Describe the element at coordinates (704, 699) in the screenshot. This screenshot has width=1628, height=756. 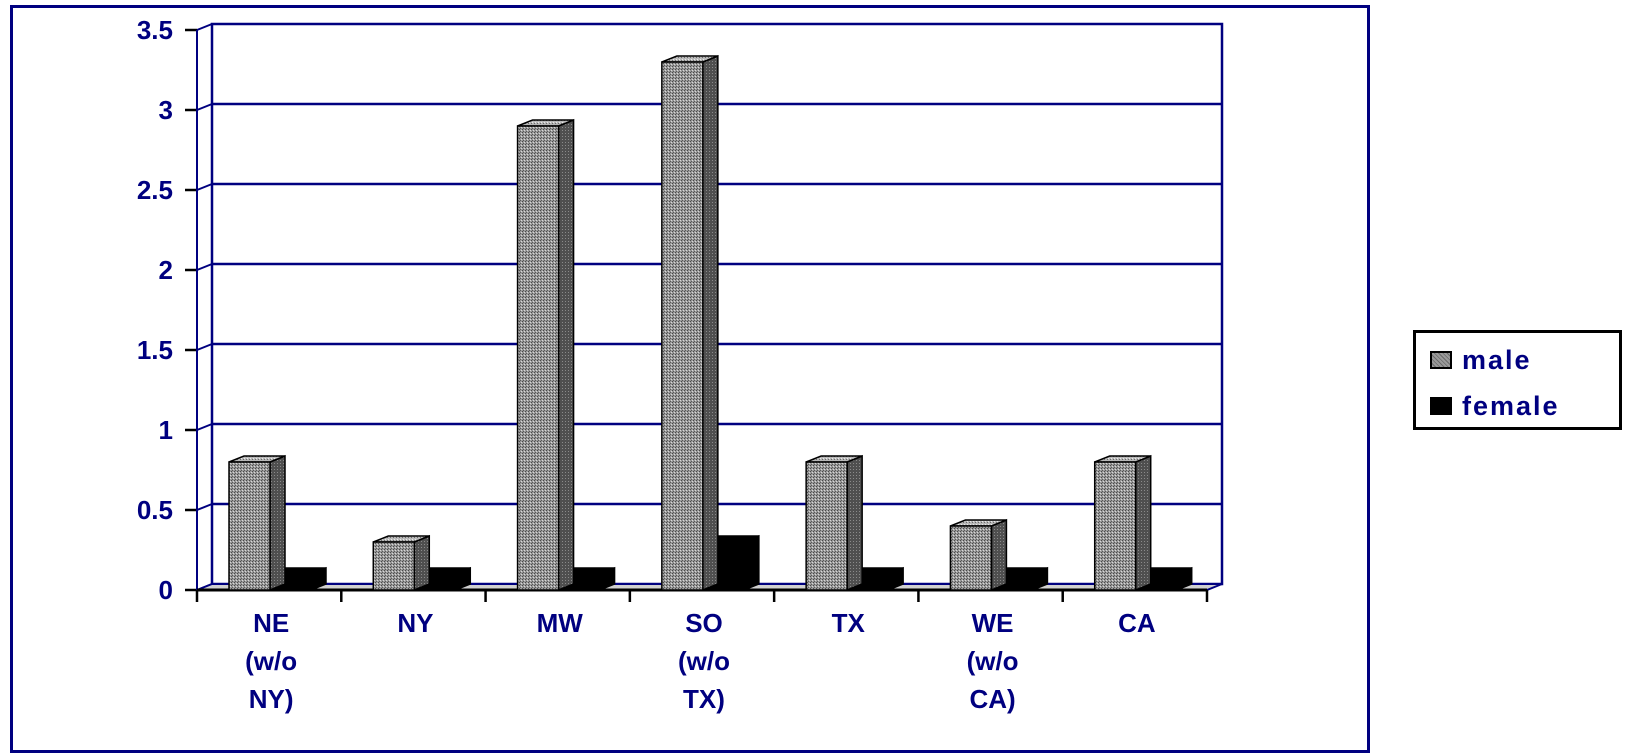
I see `x-category-label: TX)` at that location.